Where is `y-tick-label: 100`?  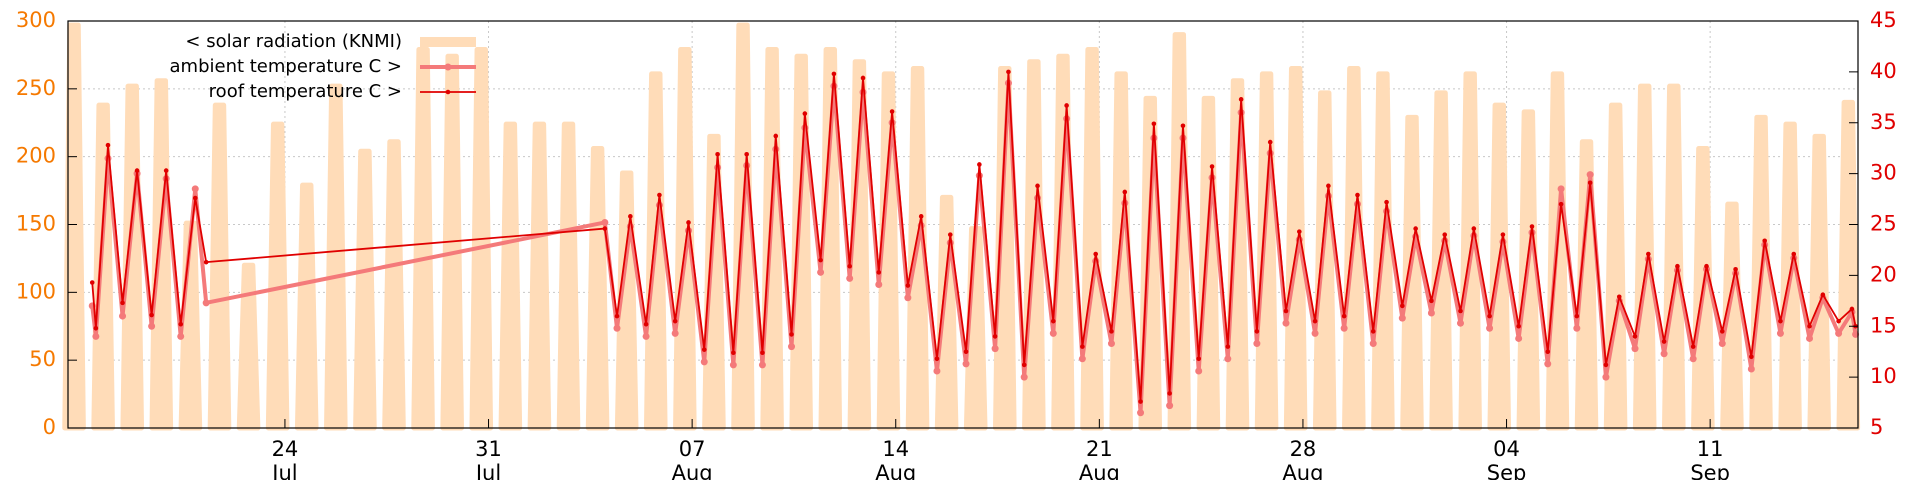
y-tick-label: 100 is located at coordinates (36, 291).